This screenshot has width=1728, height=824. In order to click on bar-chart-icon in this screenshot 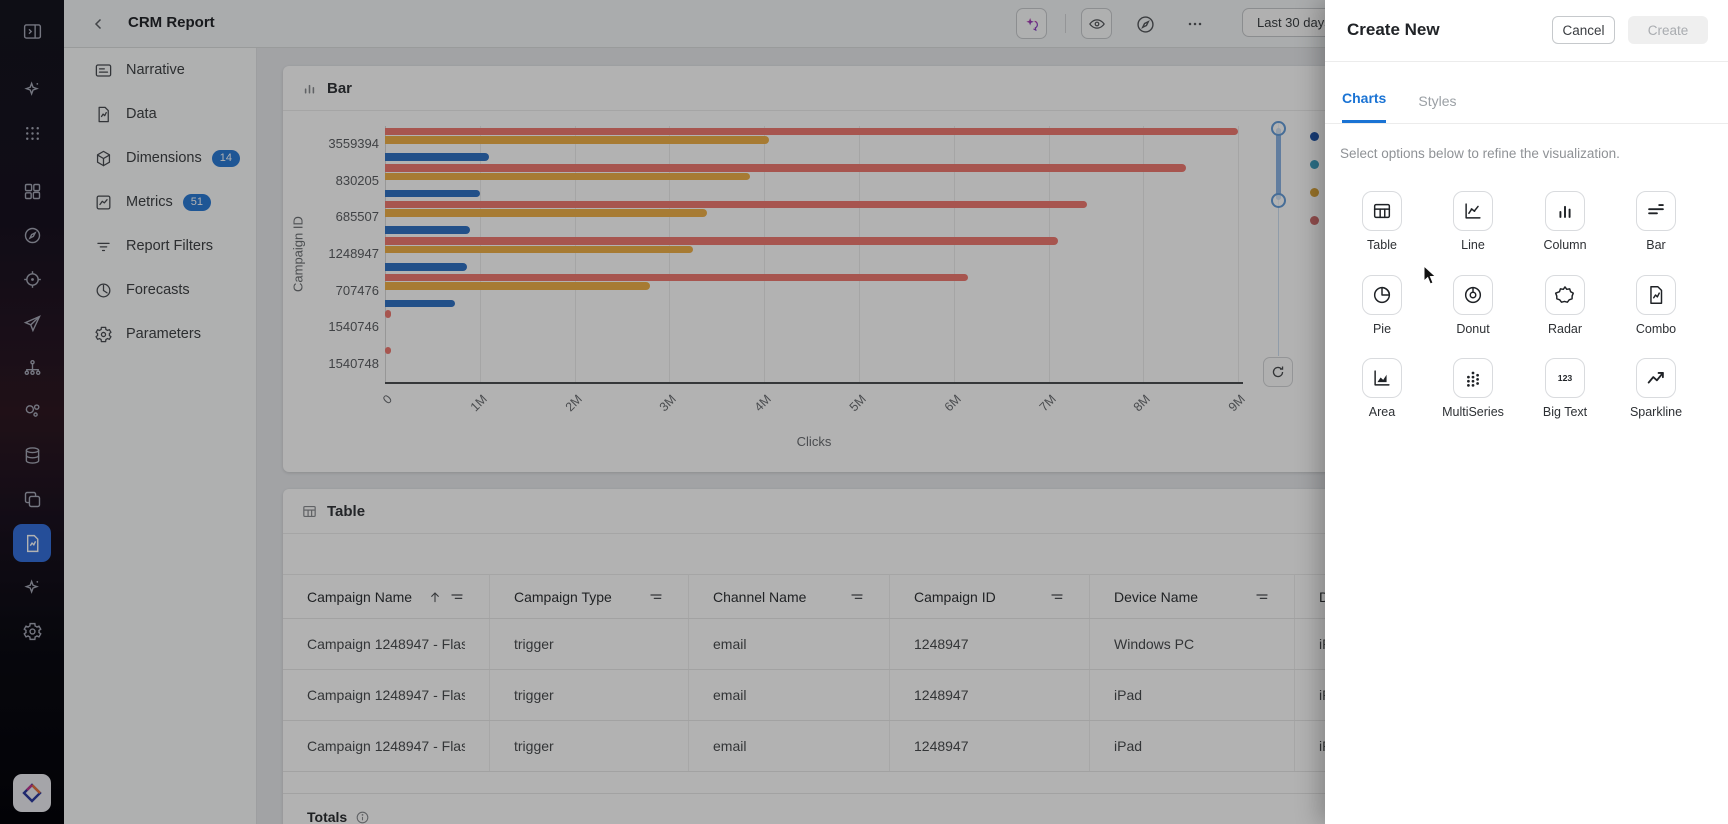, I will do `click(309, 89)`.